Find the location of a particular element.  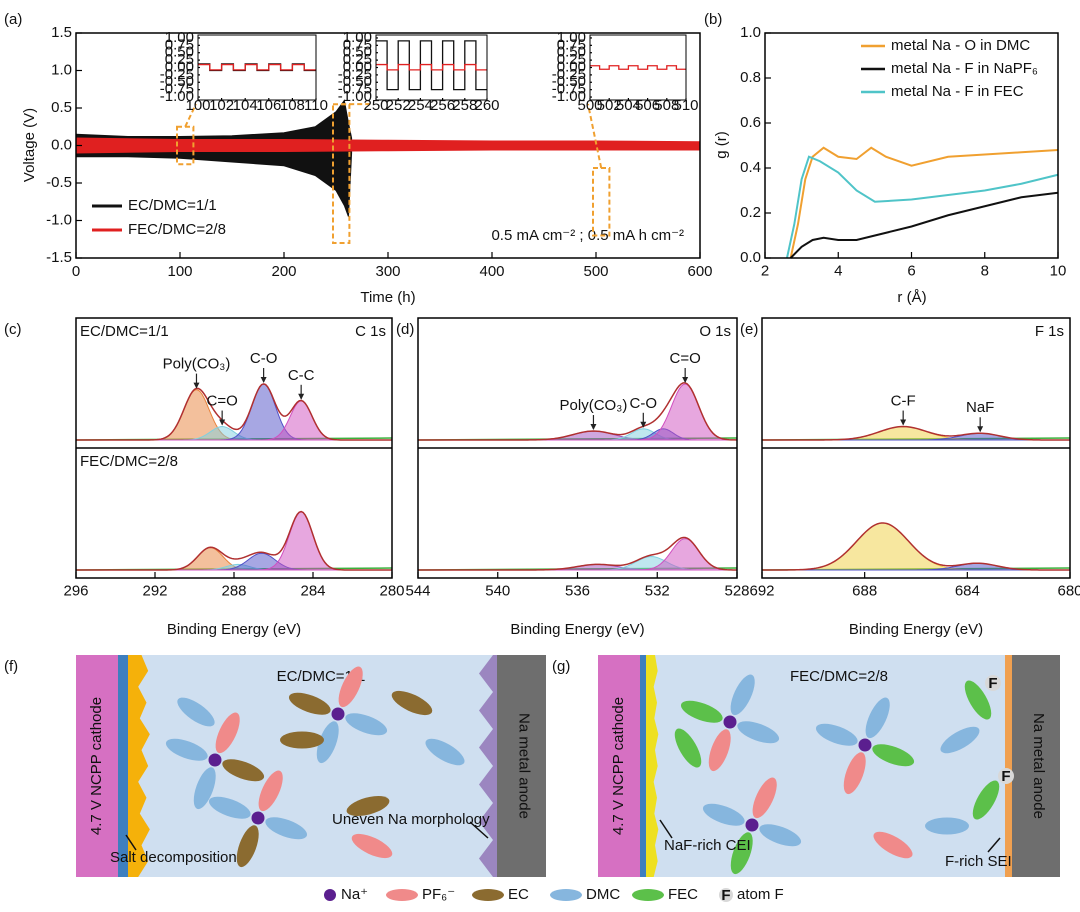

y-tick-label: 1.5 is located at coordinates (61, 32).